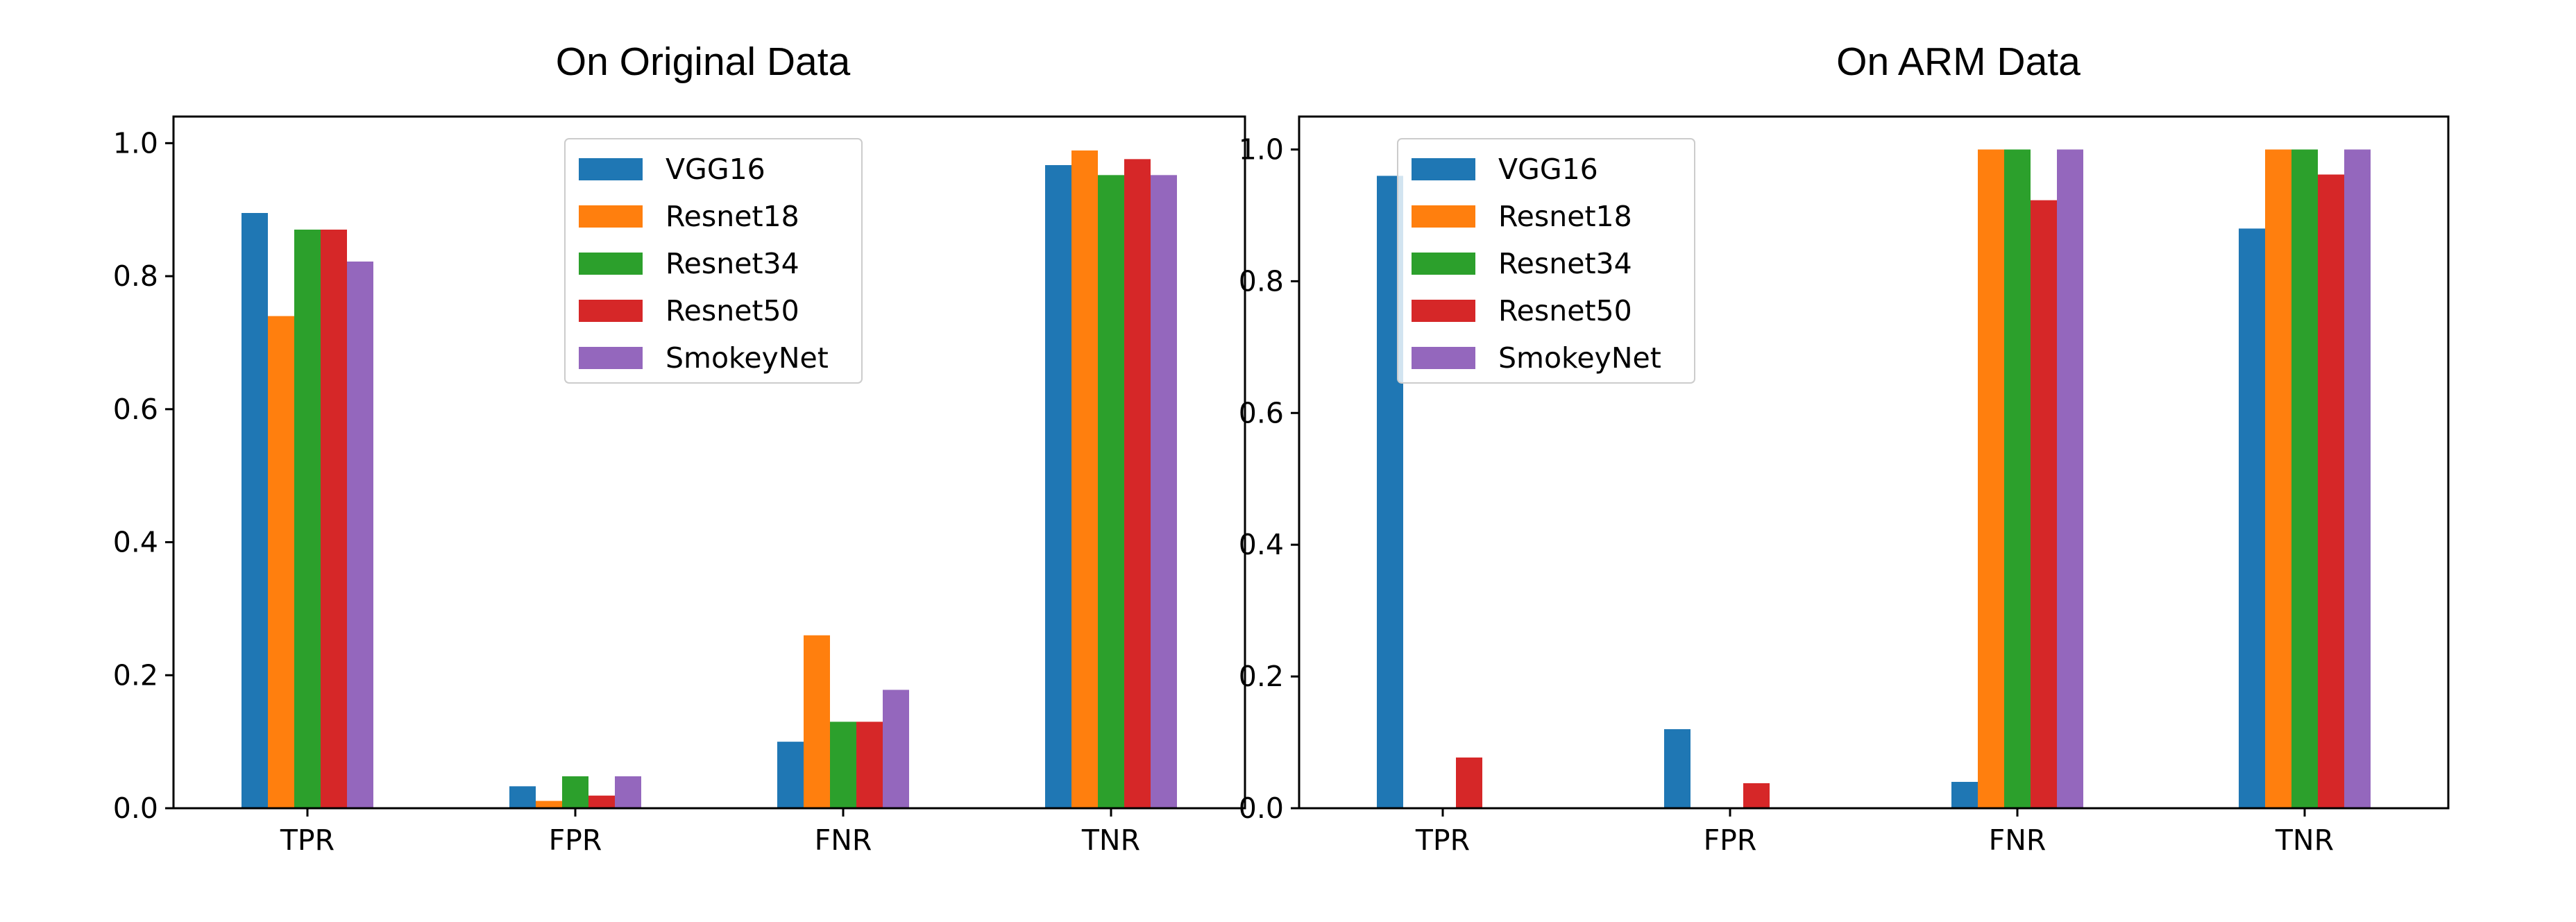 This screenshot has width=2576, height=922. What do you see at coordinates (360, 534) in the screenshot?
I see `bar-smokeynet-tpr` at bounding box center [360, 534].